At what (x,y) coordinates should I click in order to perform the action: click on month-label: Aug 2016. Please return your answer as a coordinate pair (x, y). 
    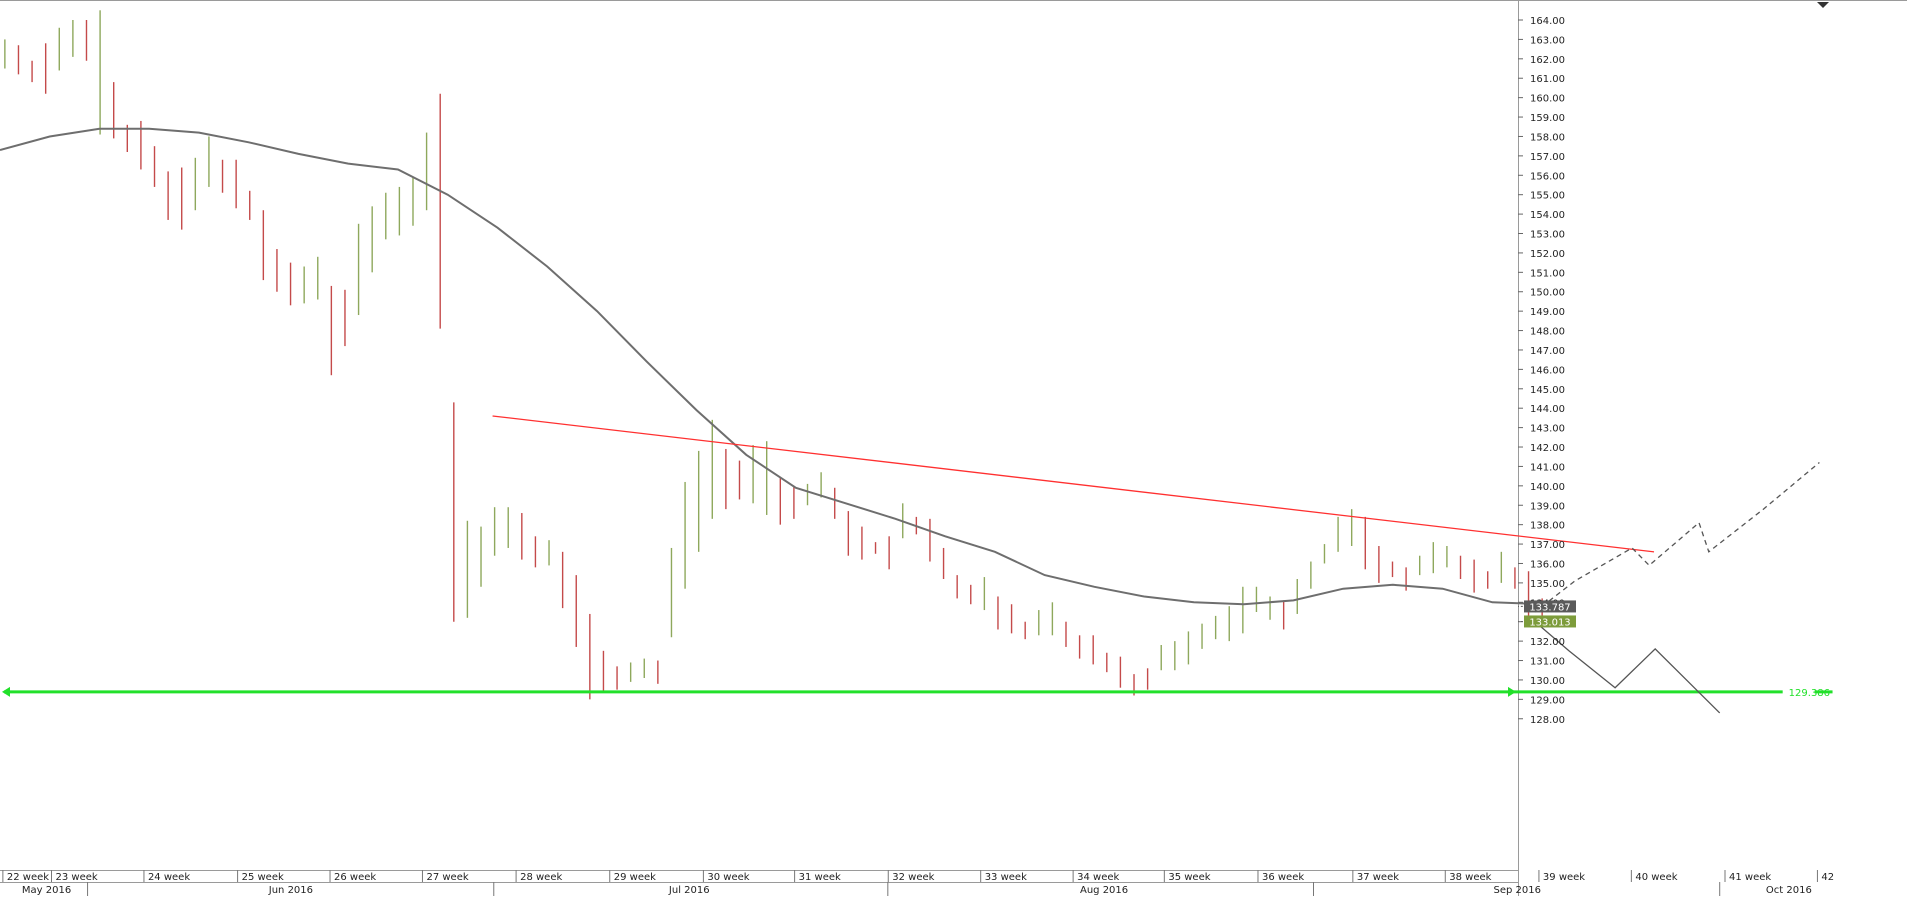
    Looking at the image, I should click on (1104, 890).